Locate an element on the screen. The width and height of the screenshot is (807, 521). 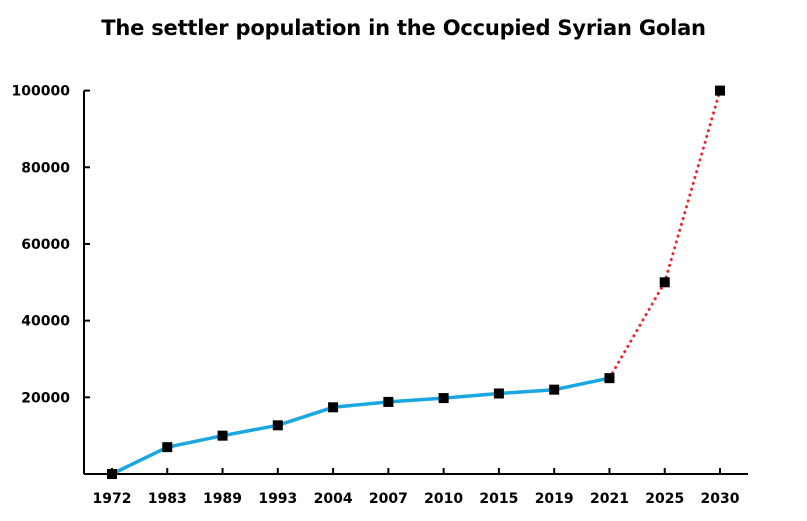
x-tick-label: 2019 is located at coordinates (554, 499).